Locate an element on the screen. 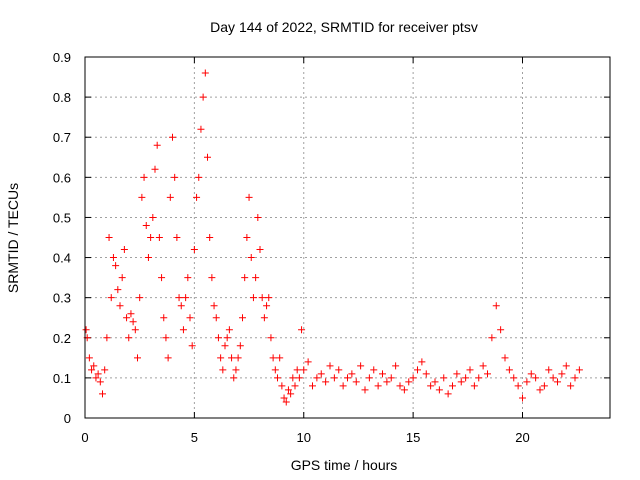 Image resolution: width=640 pixels, height=480 pixels. y-tick-label: 0.7 is located at coordinates (62, 137).